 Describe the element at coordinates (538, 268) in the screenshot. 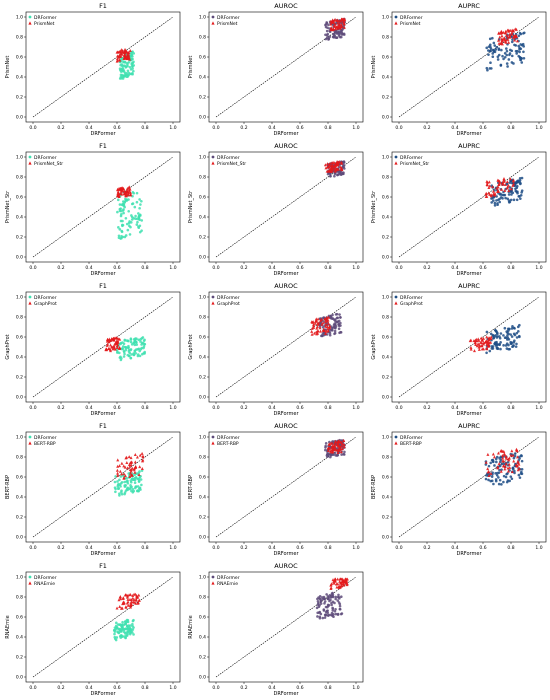

I see `x-tick-label: 1.0` at that location.